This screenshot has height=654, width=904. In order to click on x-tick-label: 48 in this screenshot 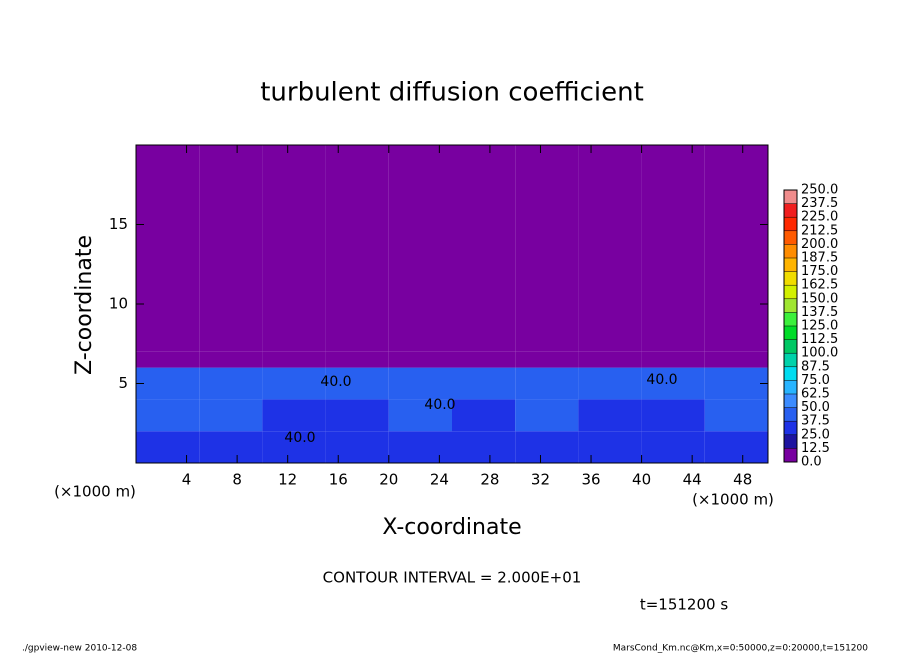, I will do `click(742, 480)`.